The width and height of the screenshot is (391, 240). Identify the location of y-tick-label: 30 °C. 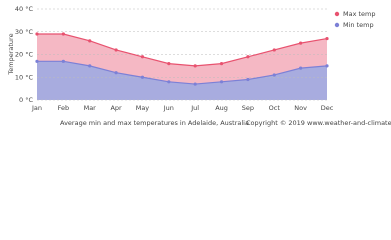
(24, 32).